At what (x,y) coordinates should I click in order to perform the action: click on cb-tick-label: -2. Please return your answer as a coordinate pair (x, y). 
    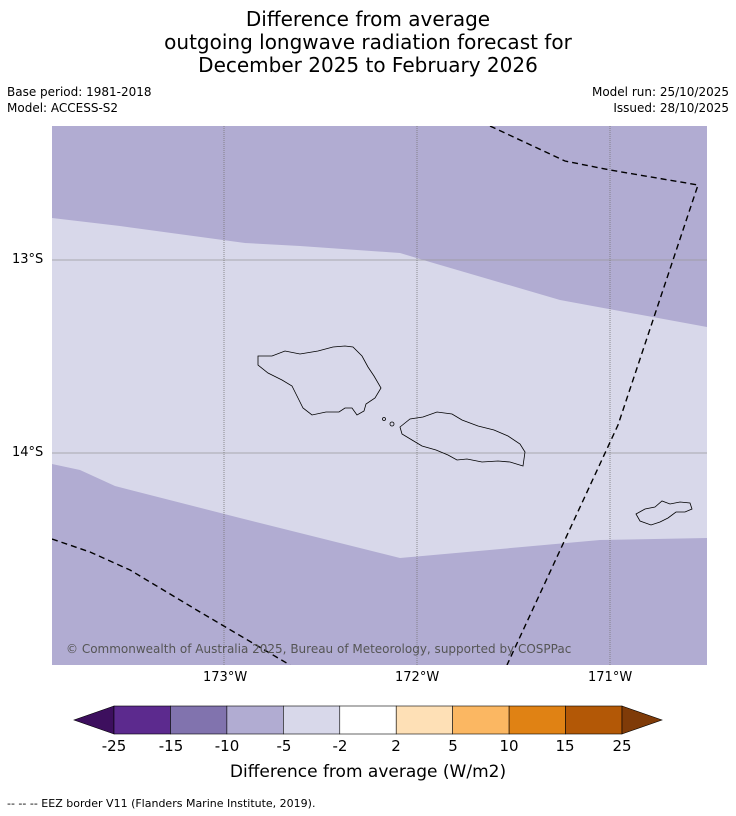
    Looking at the image, I should click on (340, 746).